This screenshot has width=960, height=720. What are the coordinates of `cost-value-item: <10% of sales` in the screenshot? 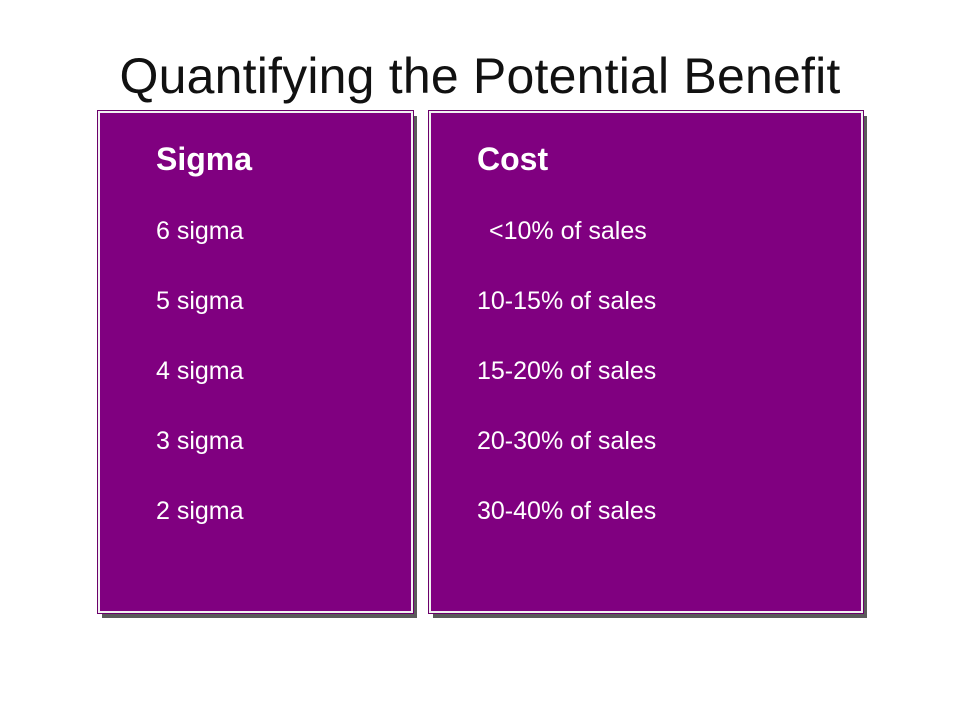 It's located at (568, 231).